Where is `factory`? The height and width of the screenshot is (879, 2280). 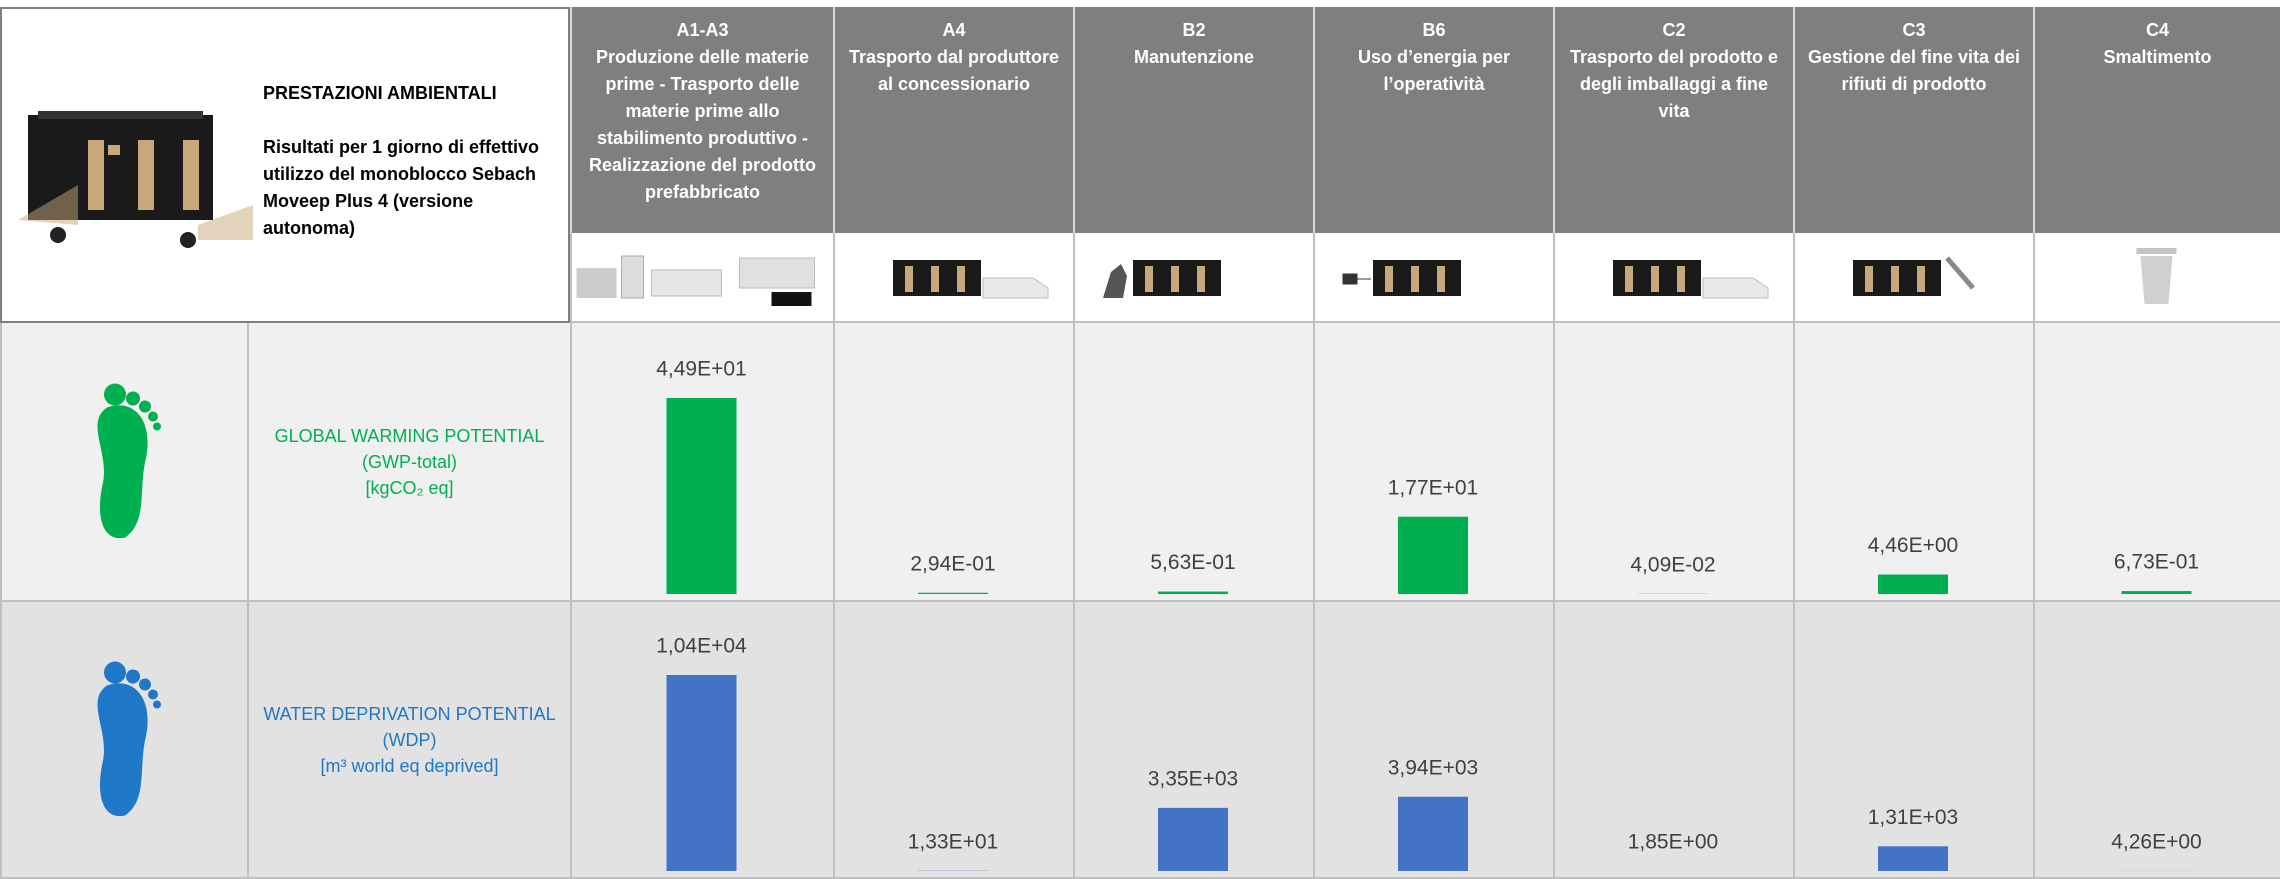
factory is located at coordinates (596, 283).